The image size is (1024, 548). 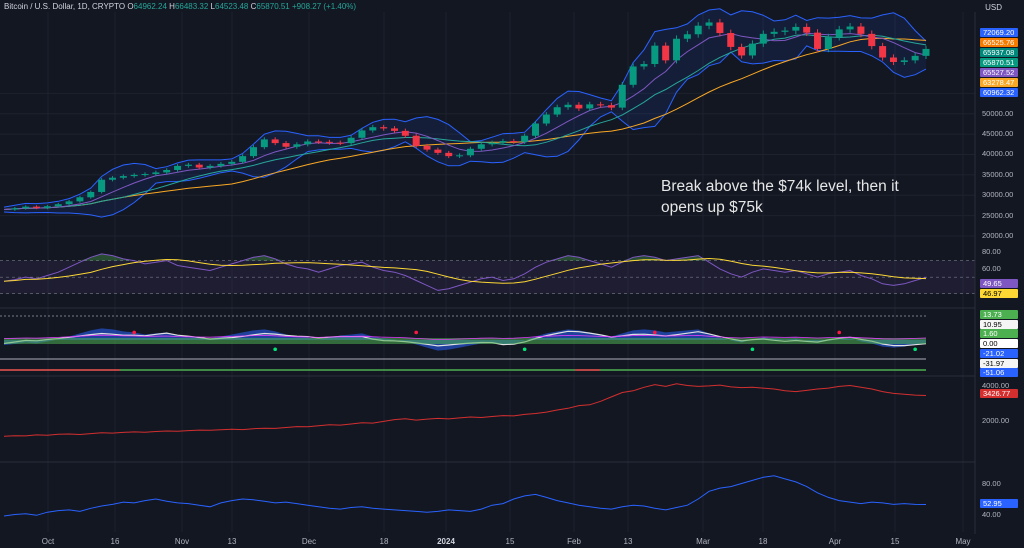 What do you see at coordinates (993, 7) in the screenshot?
I see `currency-label: USD` at bounding box center [993, 7].